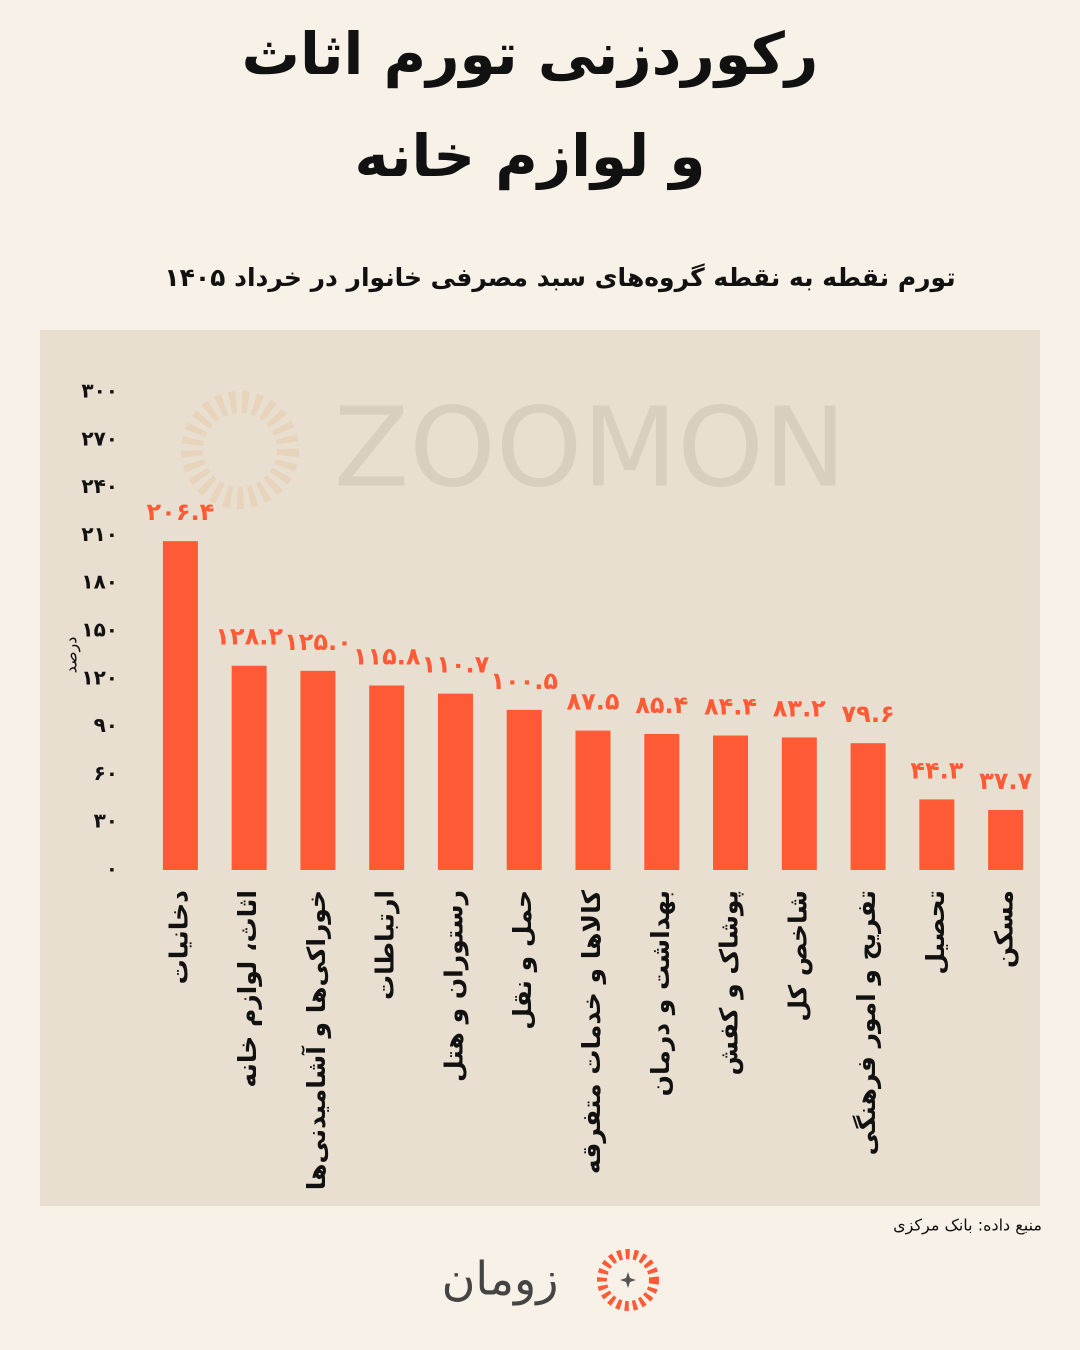  I want to click on watermark-ring, so click(240, 450).